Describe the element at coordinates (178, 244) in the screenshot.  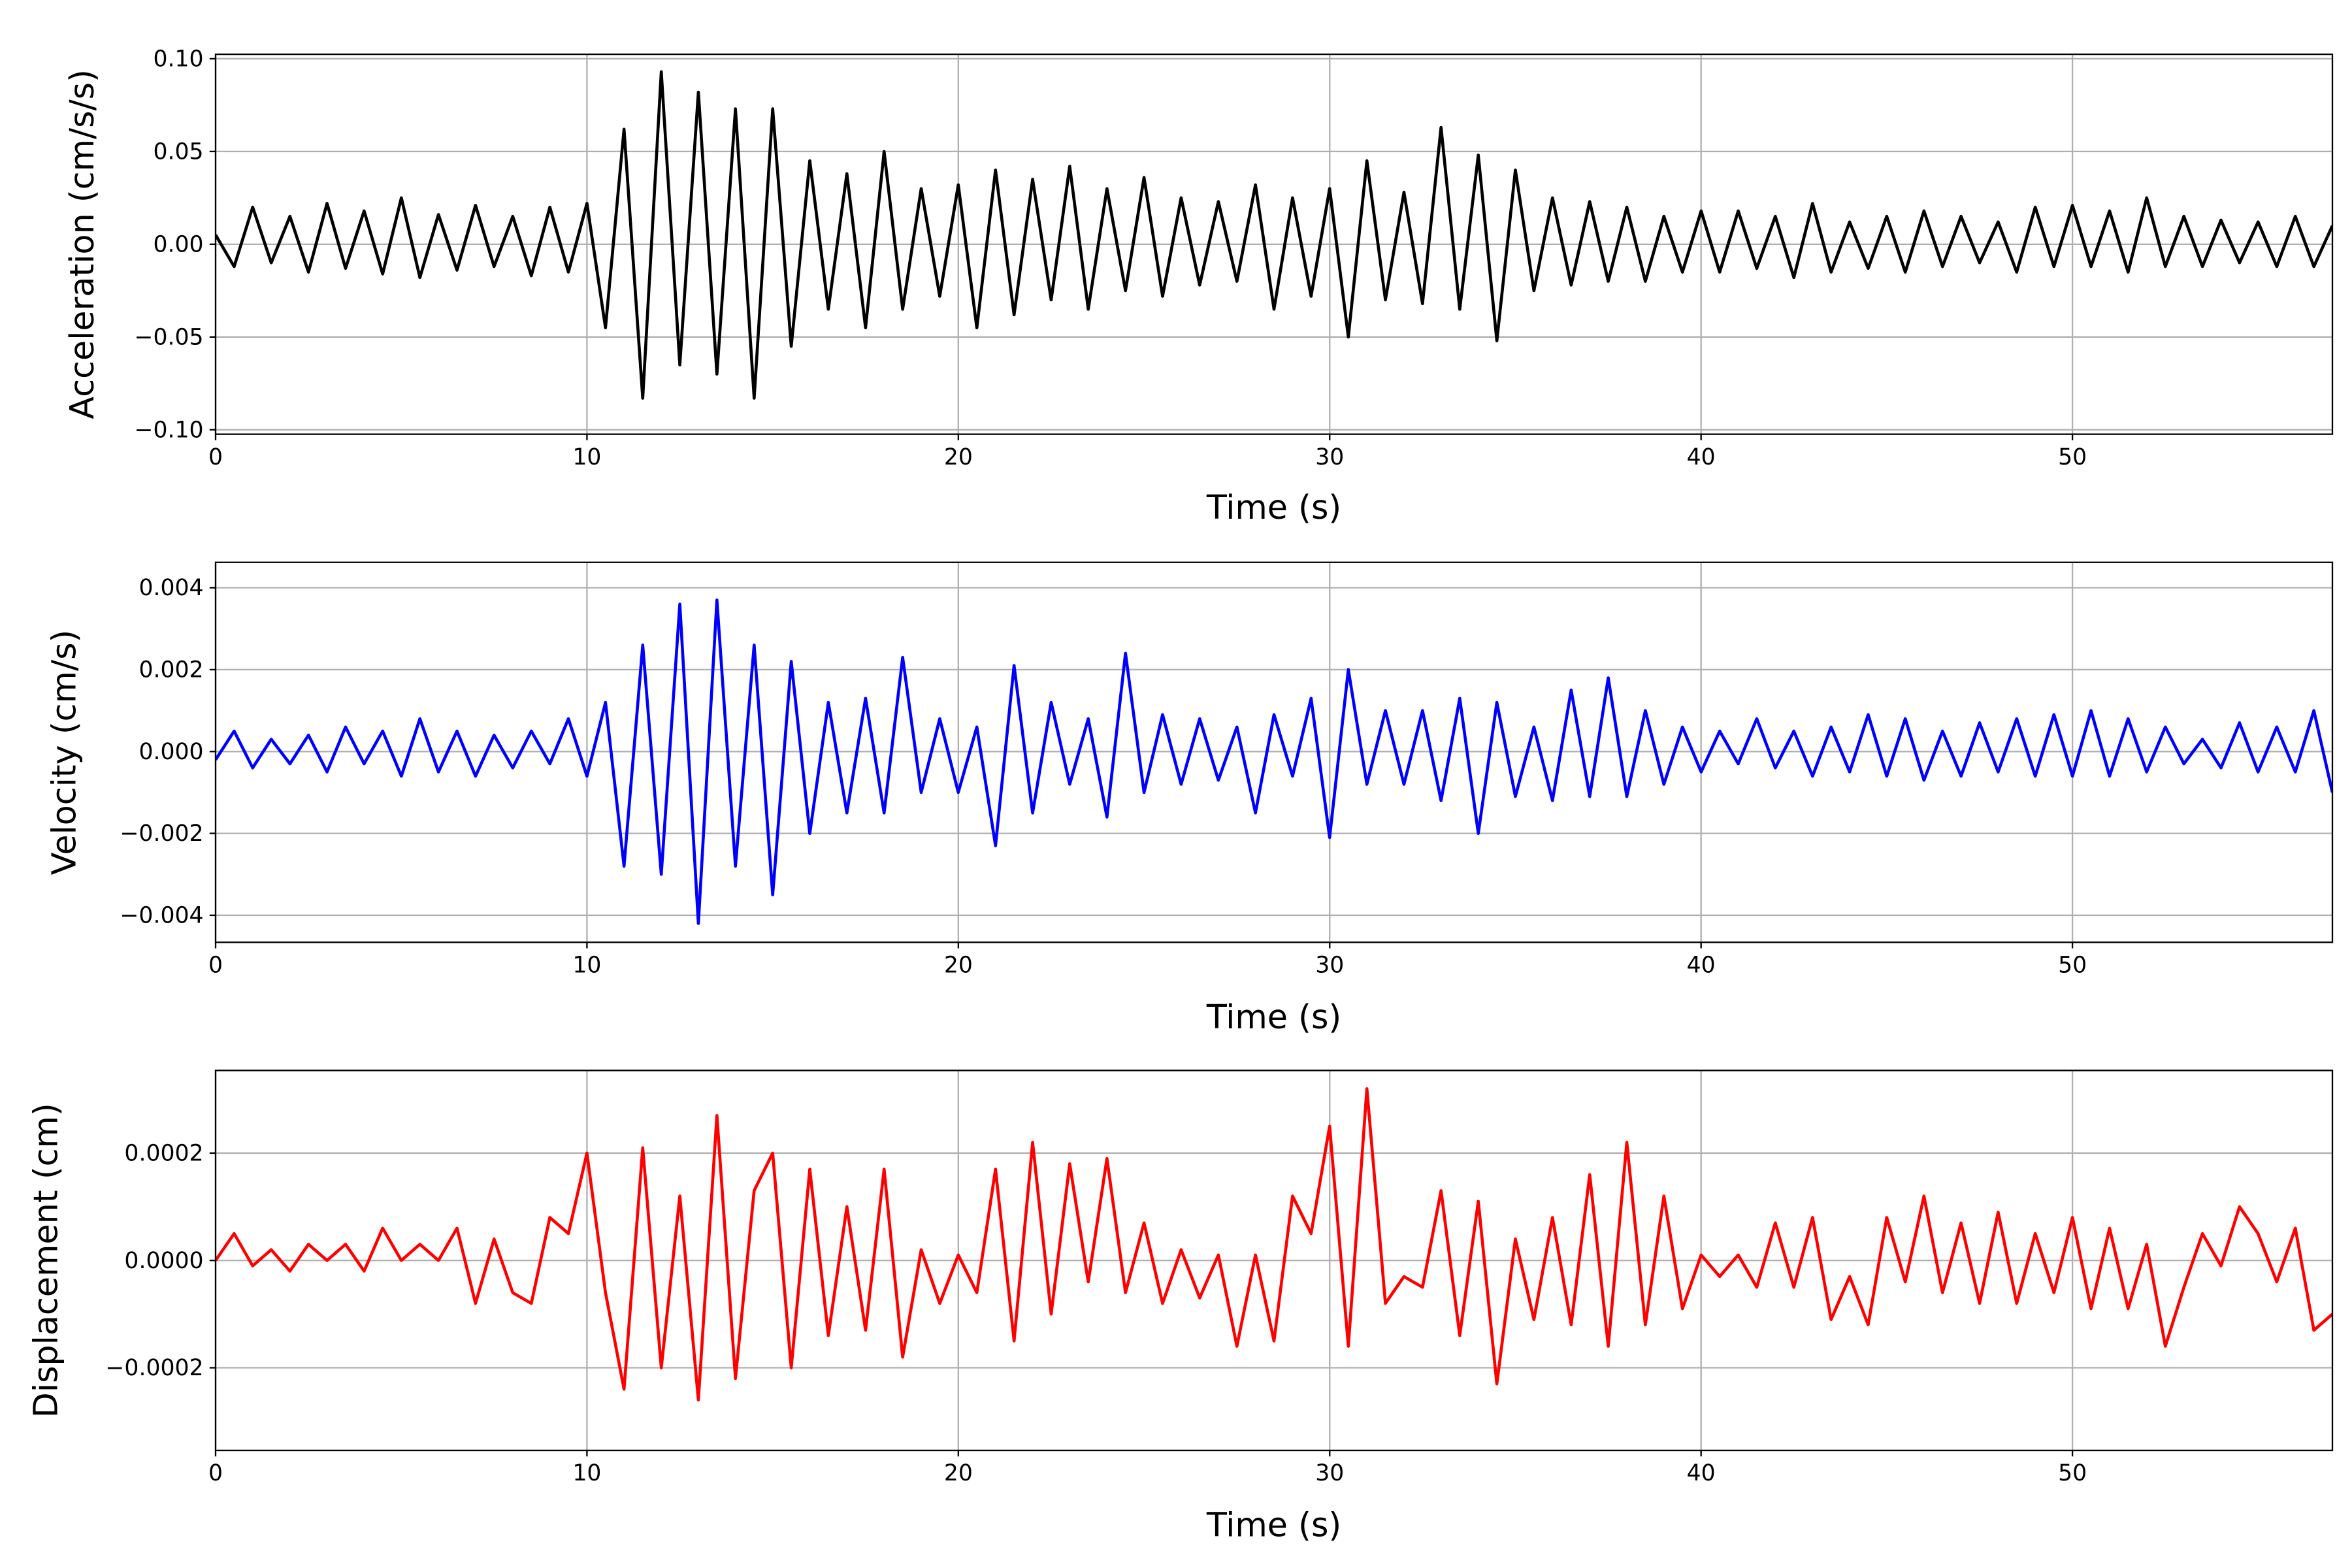
I see `y-tick-label: 0.00` at that location.